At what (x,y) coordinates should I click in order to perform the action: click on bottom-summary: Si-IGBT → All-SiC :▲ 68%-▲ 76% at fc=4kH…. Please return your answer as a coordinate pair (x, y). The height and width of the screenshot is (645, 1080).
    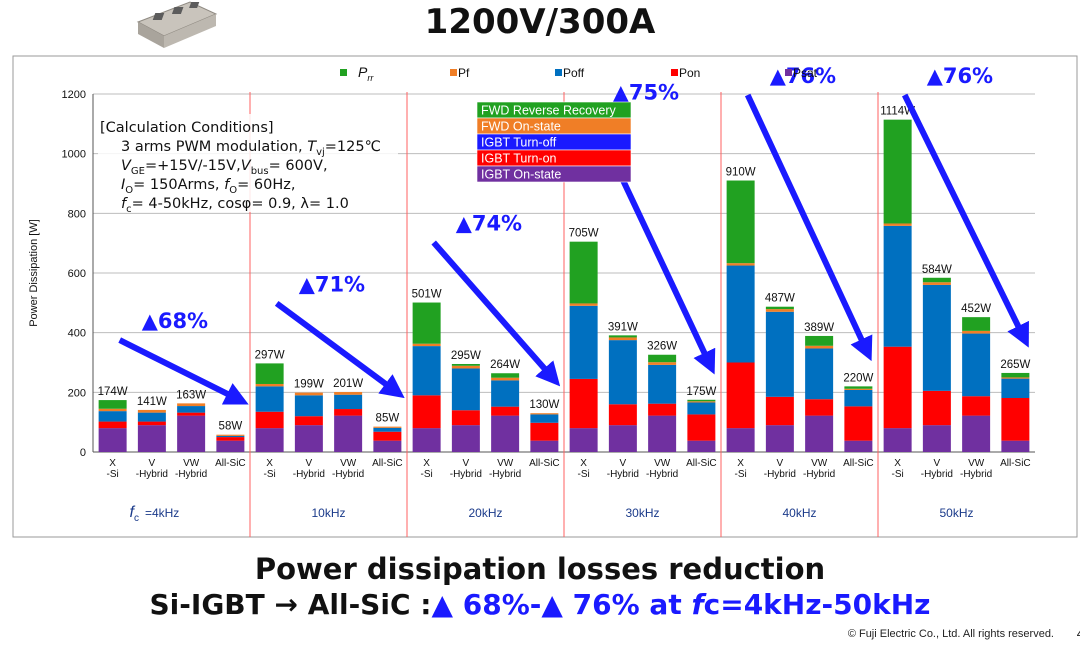
    Looking at the image, I should click on (540, 604).